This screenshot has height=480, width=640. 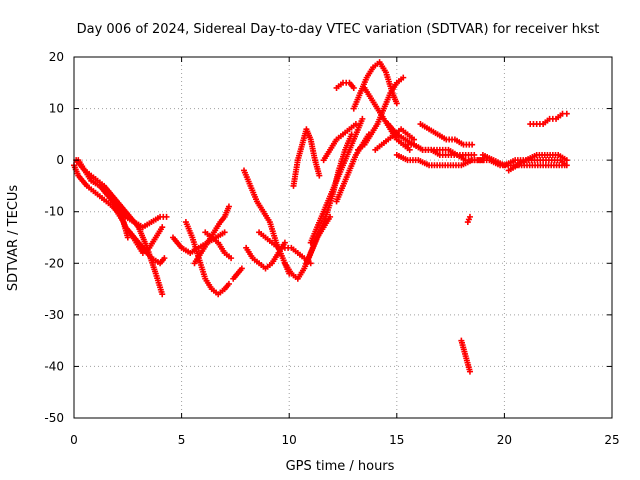 What do you see at coordinates (396, 440) in the screenshot?
I see `x-tick-label: 15` at bounding box center [396, 440].